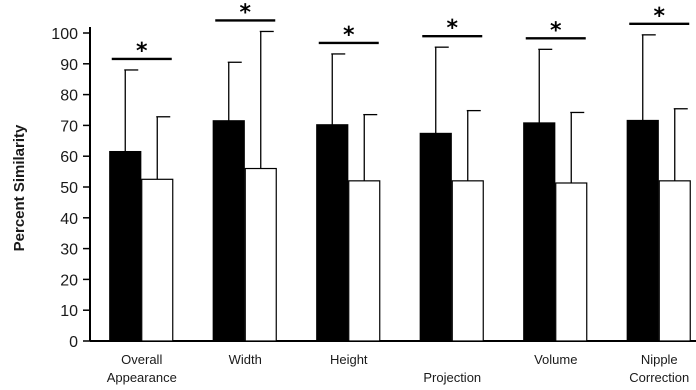 The width and height of the screenshot is (696, 390). I want to click on category-label: Volume, so click(555, 359).